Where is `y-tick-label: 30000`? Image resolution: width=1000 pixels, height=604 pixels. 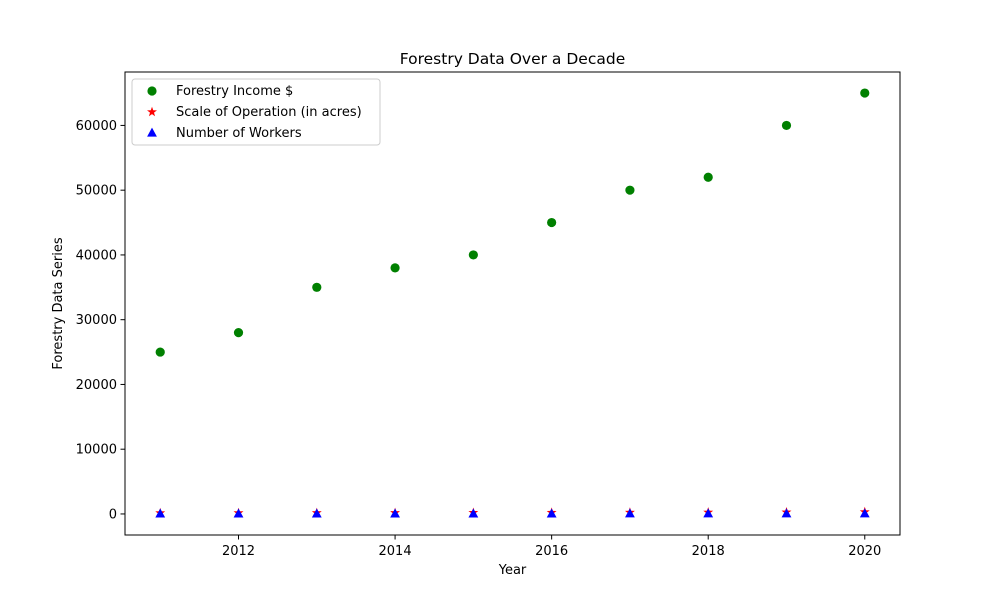 y-tick-label: 30000 is located at coordinates (96, 320).